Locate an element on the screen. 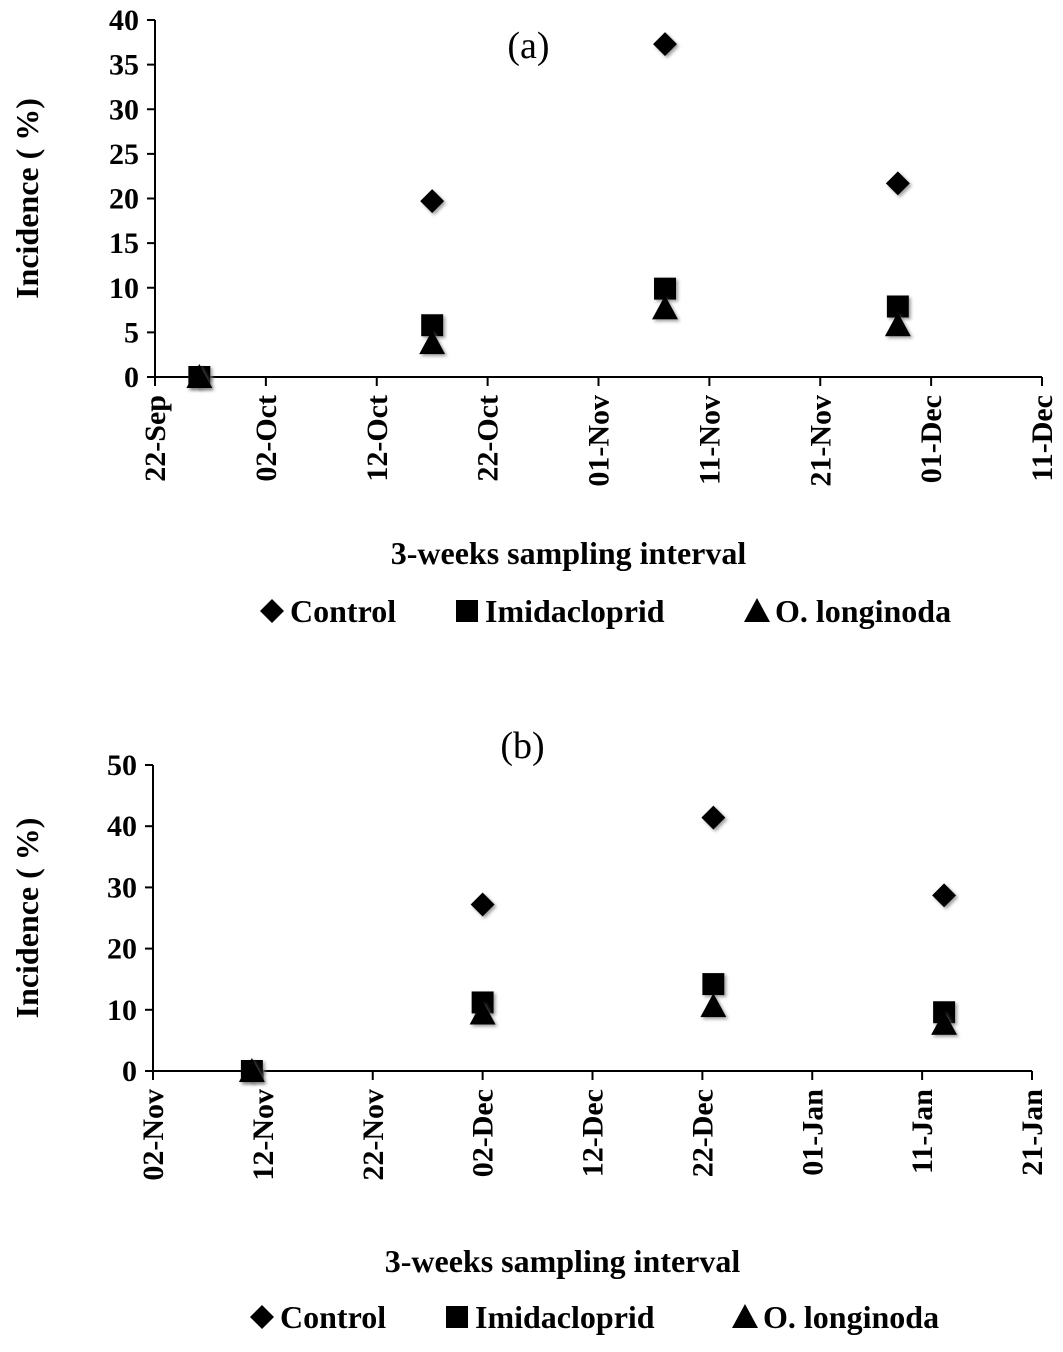 The image size is (1063, 1352). y-tick-label: 50 is located at coordinates (122, 765).